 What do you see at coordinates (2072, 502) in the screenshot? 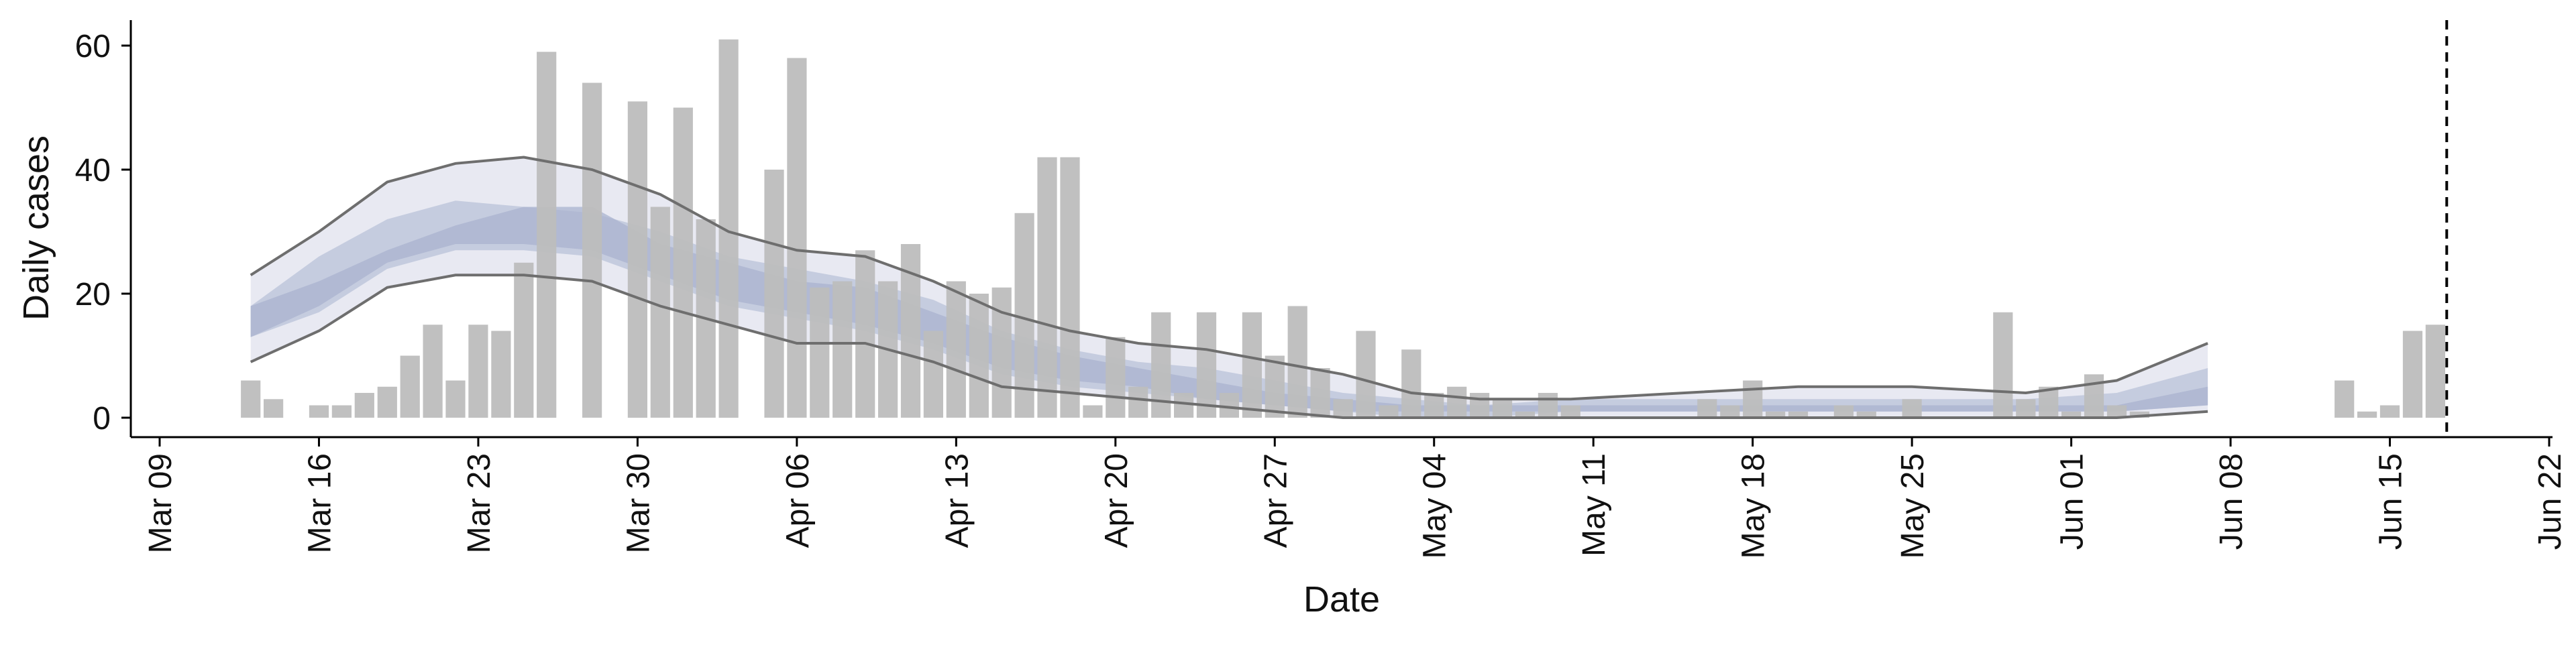
I see `x-tick-label: Jun 01` at bounding box center [2072, 502].